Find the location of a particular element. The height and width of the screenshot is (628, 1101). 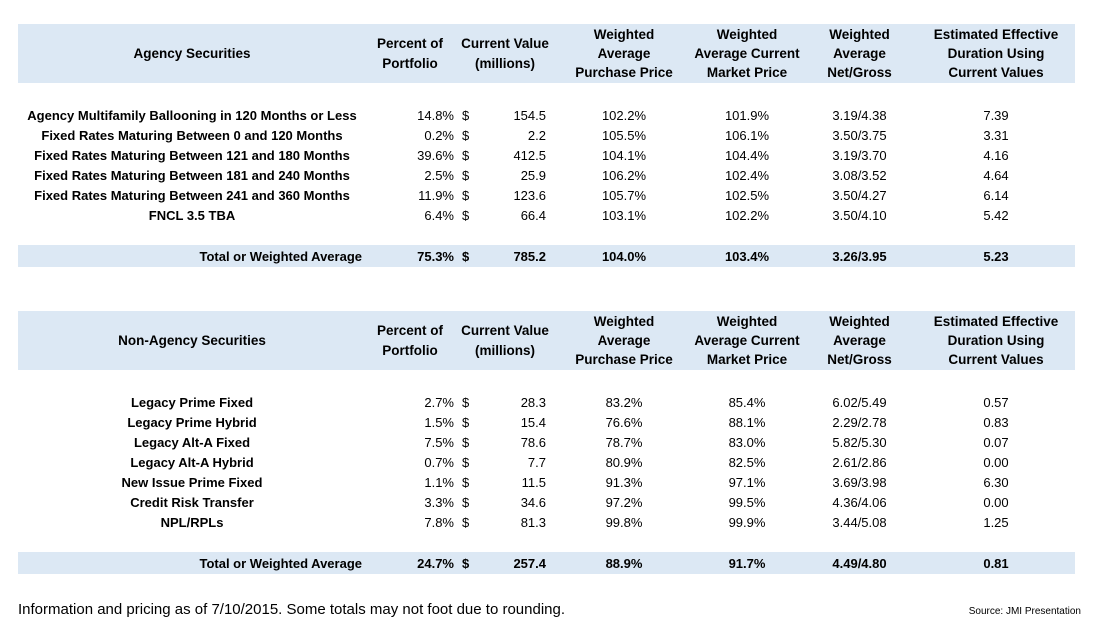

current-value-cell: $7.7 is located at coordinates (505, 462).